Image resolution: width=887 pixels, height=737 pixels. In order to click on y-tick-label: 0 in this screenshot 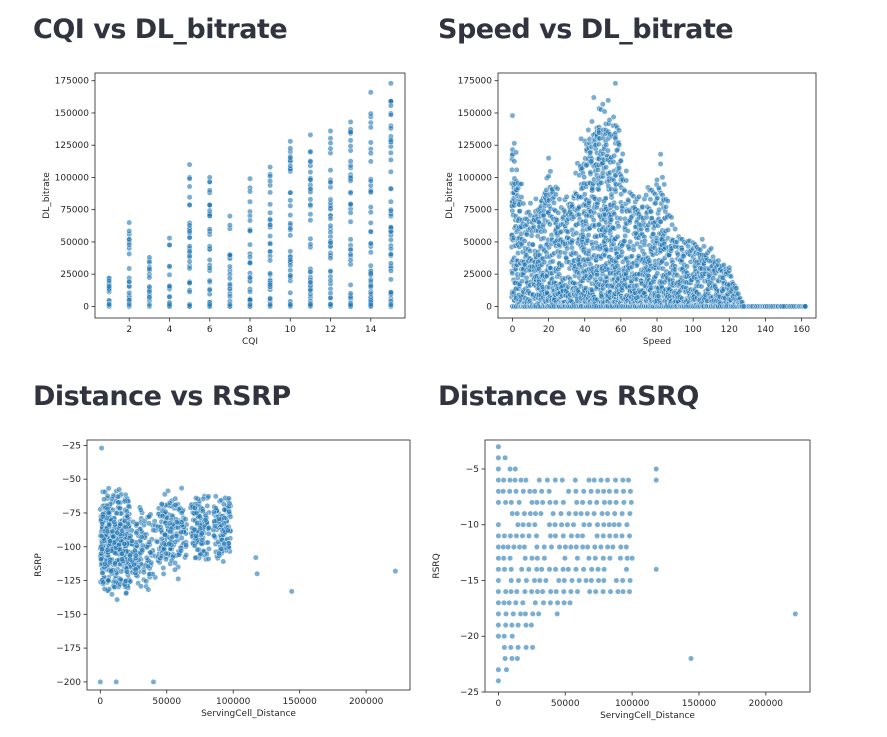, I will do `click(86, 307)`.